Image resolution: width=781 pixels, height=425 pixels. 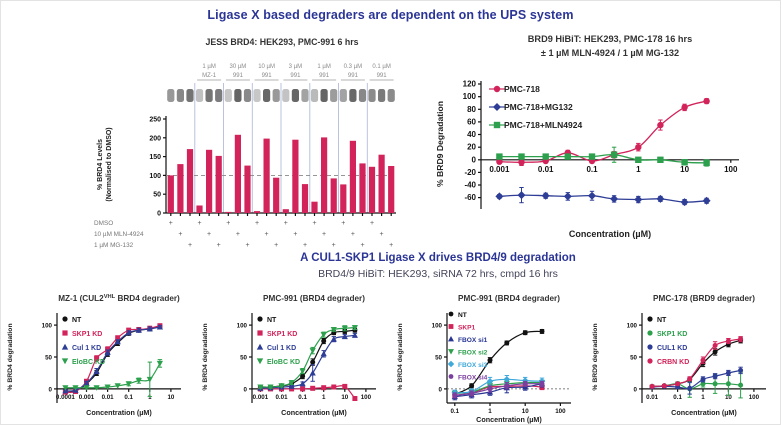 What do you see at coordinates (509, 298) in the screenshot?
I see `panel-title: PMC-991 (BRD4 degrader)` at bounding box center [509, 298].